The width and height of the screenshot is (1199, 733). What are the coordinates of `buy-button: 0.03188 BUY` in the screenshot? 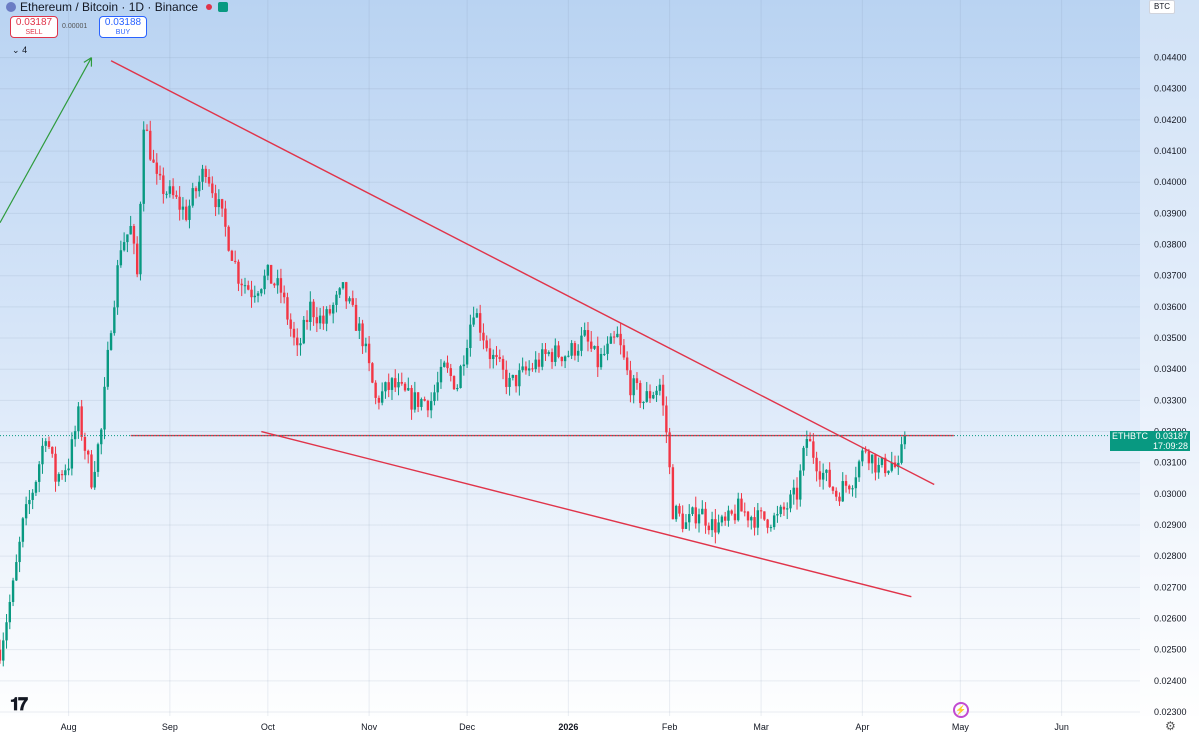 It's located at (123, 27).